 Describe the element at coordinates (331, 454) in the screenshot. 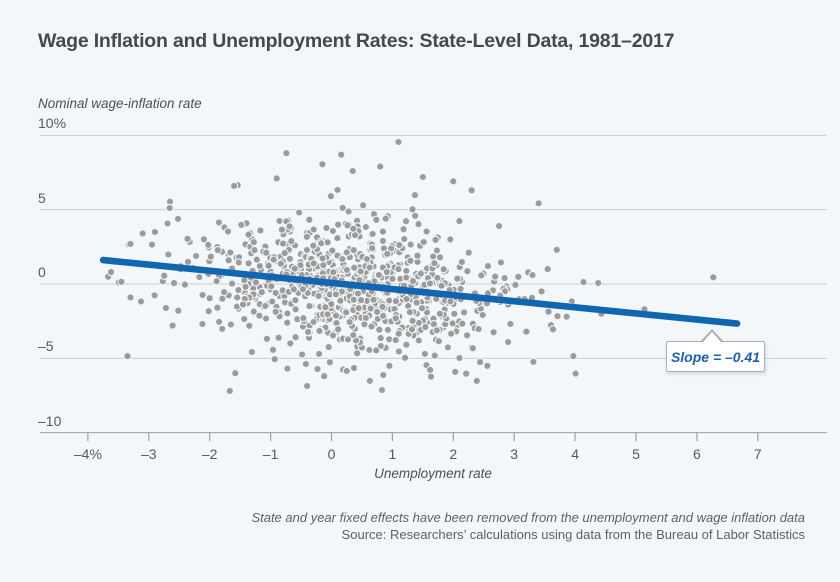

I see `x-tick-label: 0` at that location.